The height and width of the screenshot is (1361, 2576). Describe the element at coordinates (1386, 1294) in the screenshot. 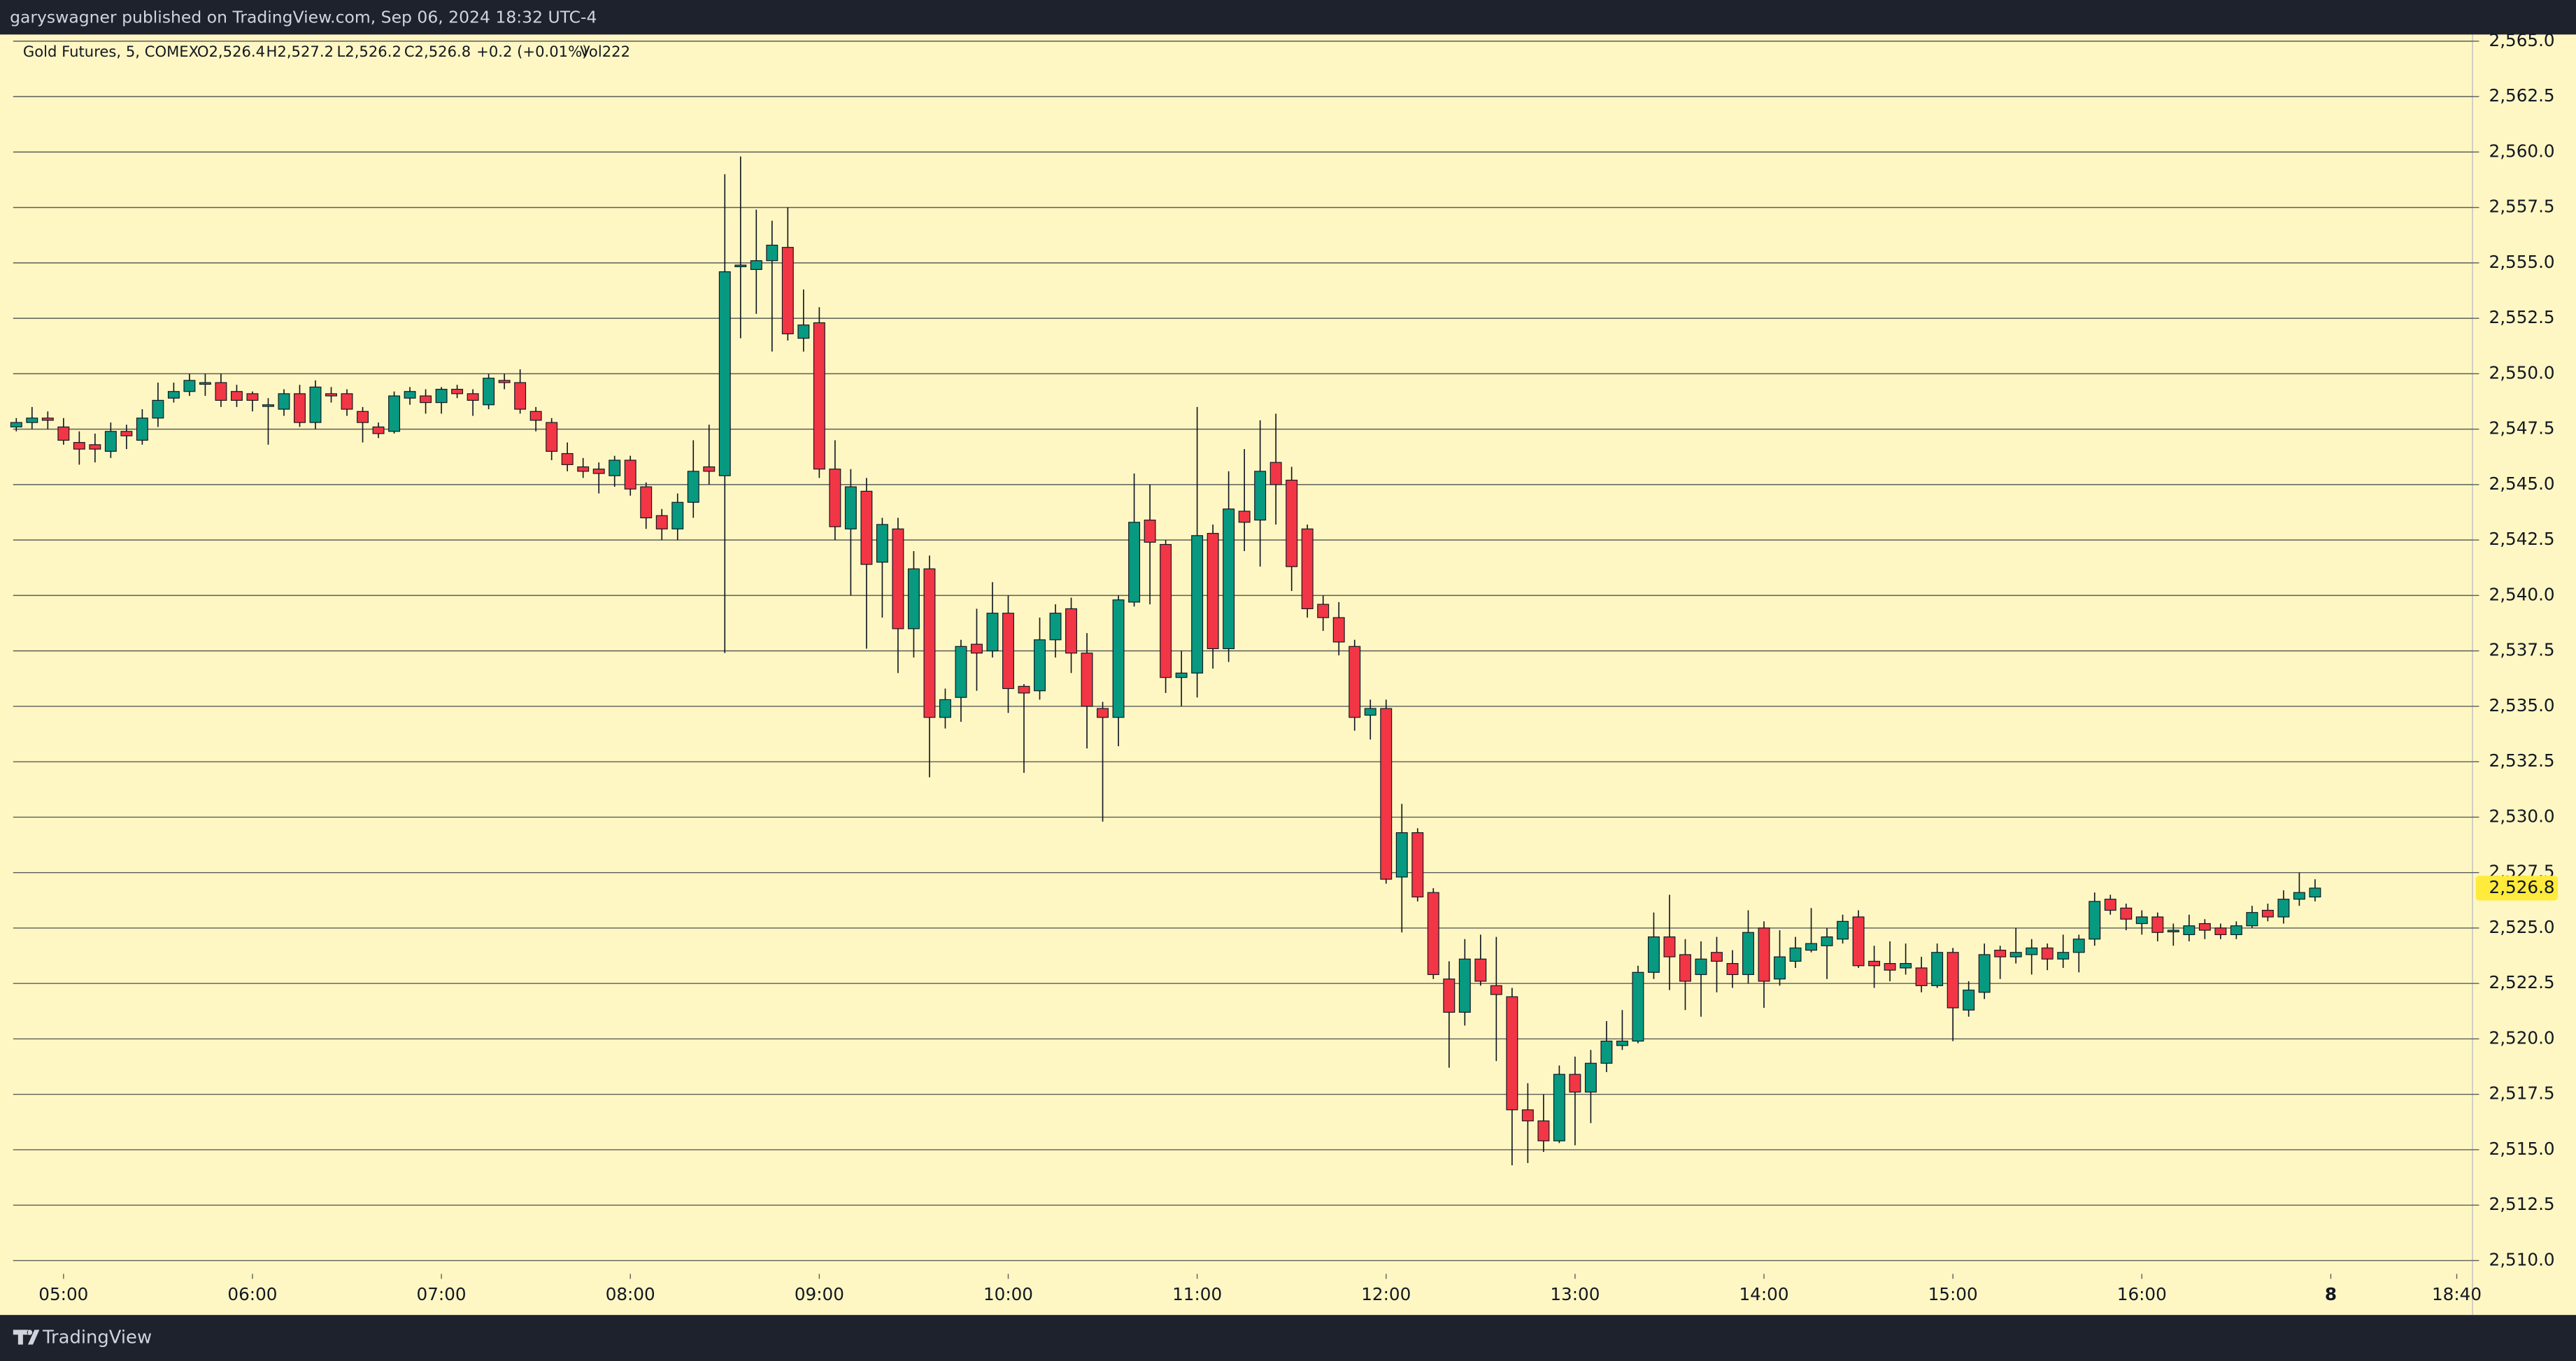

I see `x-tick-label: 12:00` at that location.